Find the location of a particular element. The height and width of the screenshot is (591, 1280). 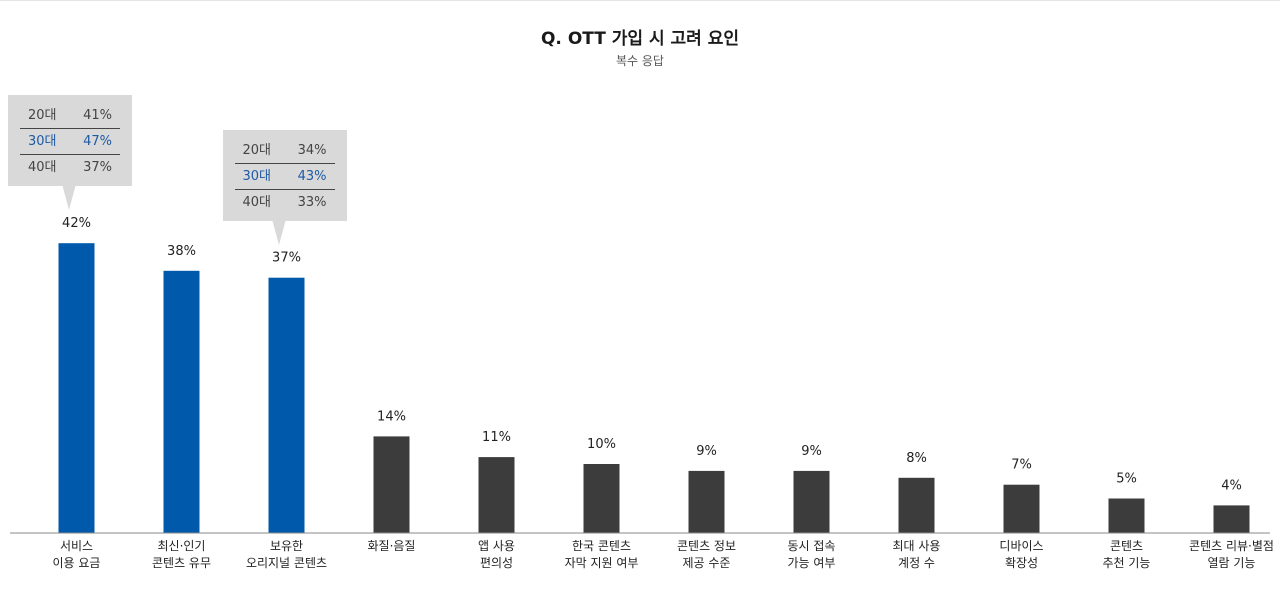

callout-age-value: 34% is located at coordinates (312, 150).